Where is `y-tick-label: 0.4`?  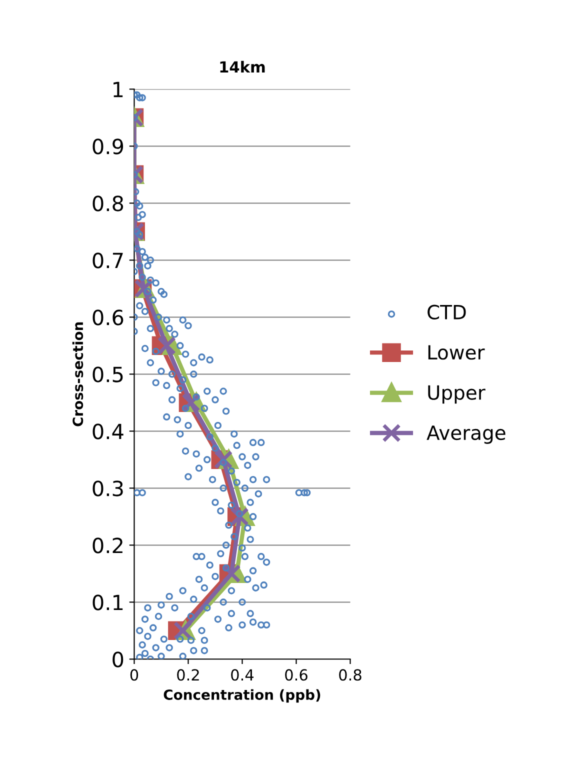
y-tick-label: 0.4 is located at coordinates (108, 432).